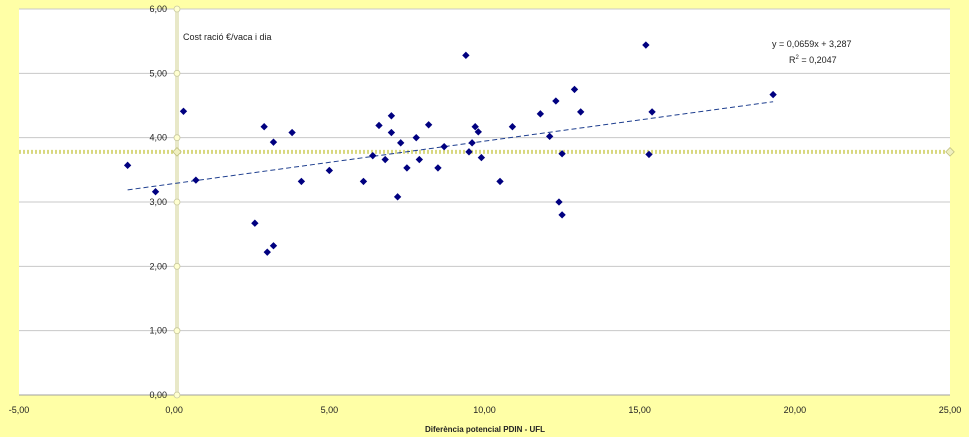  I want to click on y-tick-label: 4,00, so click(158, 138).